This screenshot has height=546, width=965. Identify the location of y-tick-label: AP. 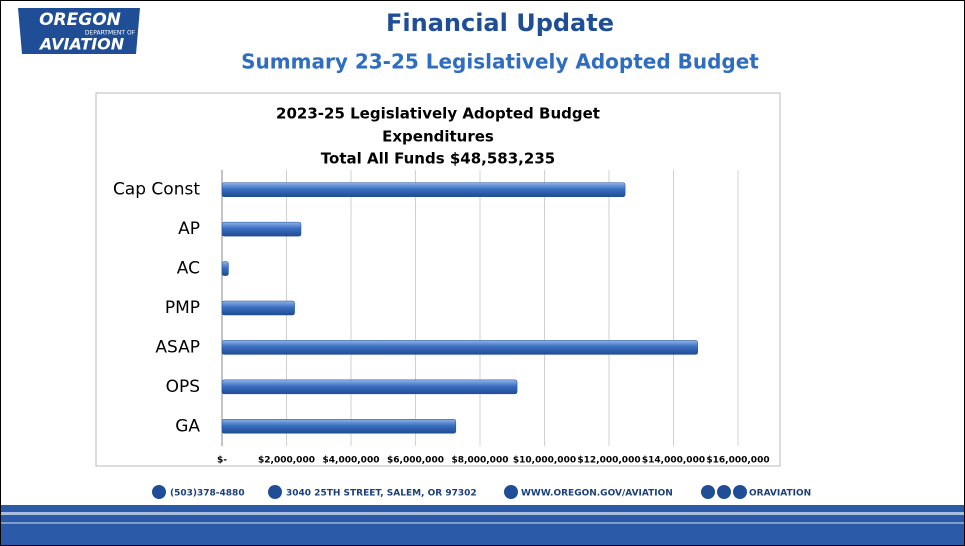
(189, 229).